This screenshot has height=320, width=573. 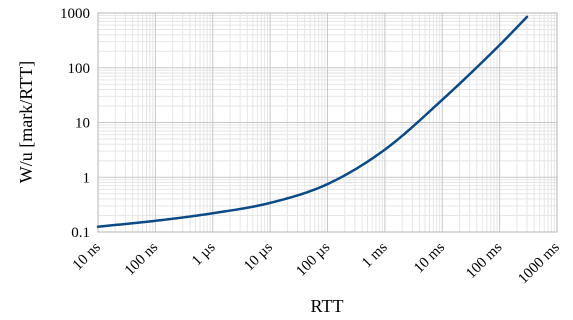 What do you see at coordinates (26, 122) in the screenshot?
I see `y-axis-title: W/u [mark/RTT]` at bounding box center [26, 122].